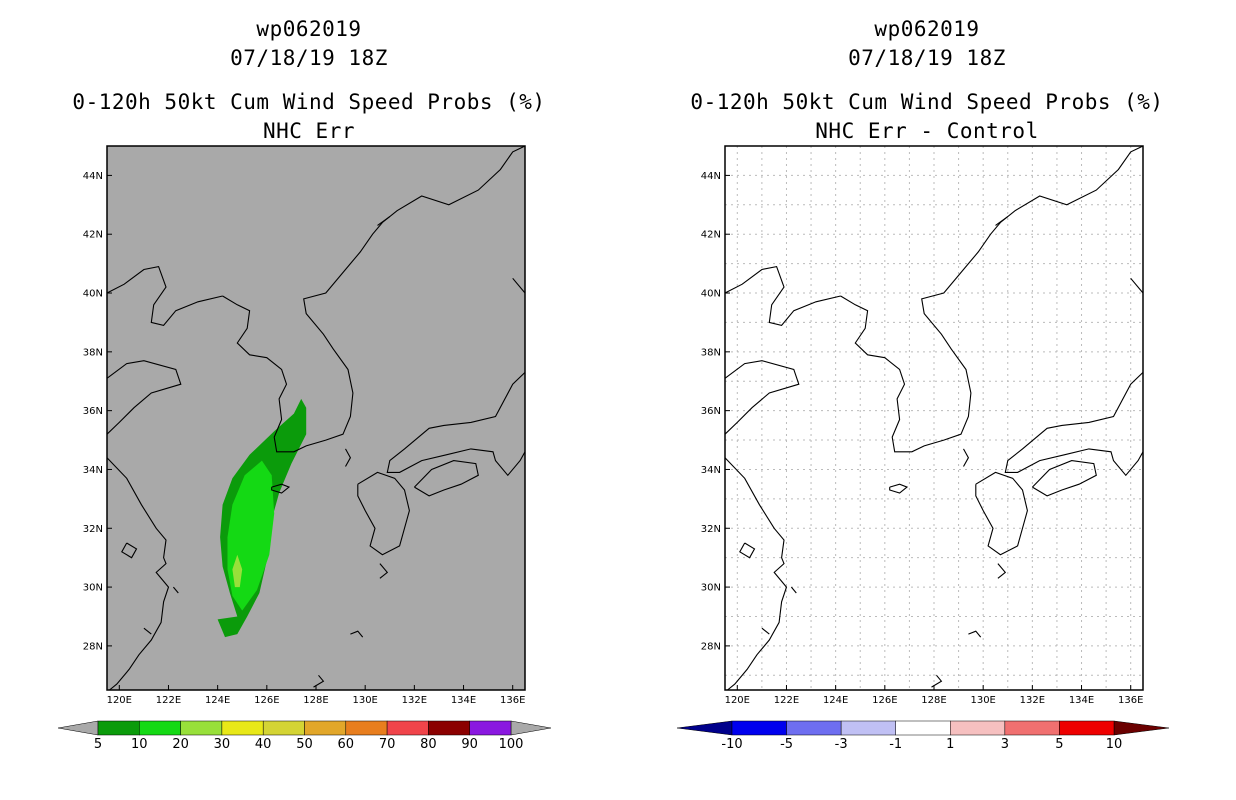 The width and height of the screenshot is (1236, 800). What do you see at coordinates (950, 744) in the screenshot?
I see `colorbar-label: 1` at bounding box center [950, 744].